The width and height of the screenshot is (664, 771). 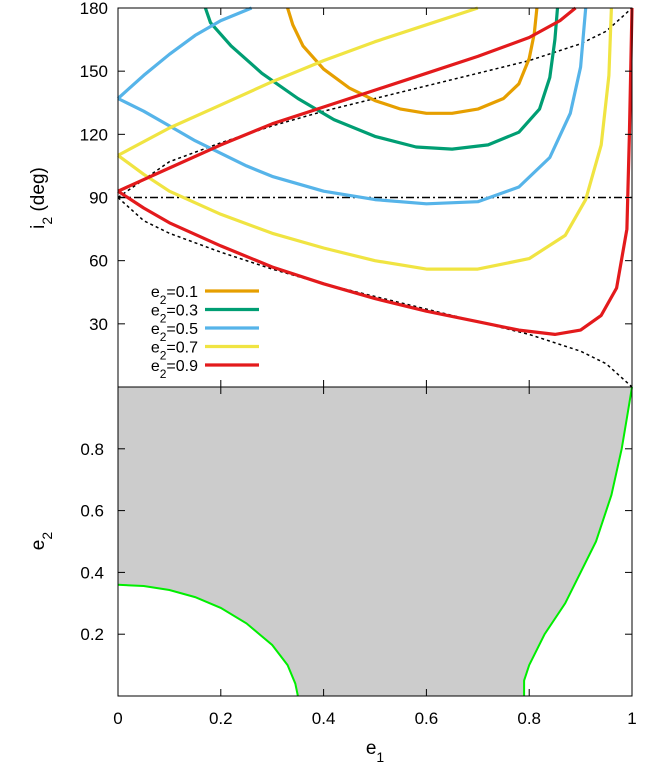 I want to click on bottom-y-tick-label: 0.2, so click(x=92, y=634).